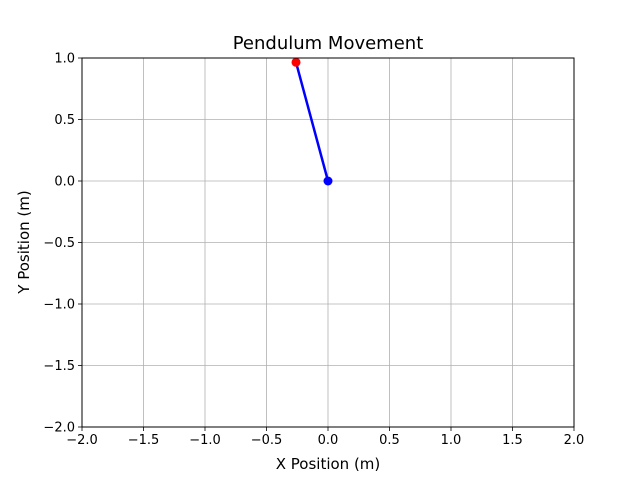 Image resolution: width=640 pixels, height=480 pixels. I want to click on x-tick-label: 0.5, so click(389, 440).